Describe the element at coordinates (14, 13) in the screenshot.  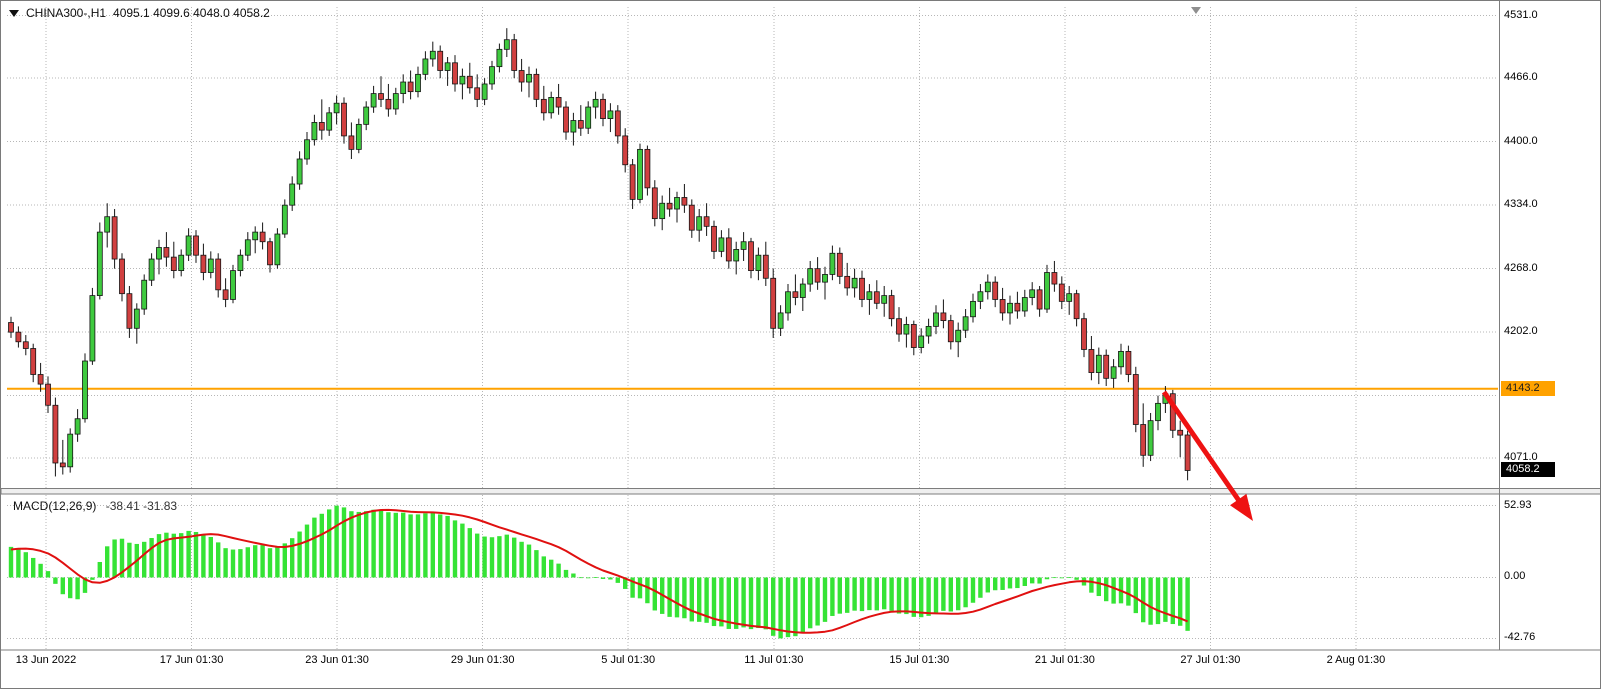
I see `chart-menu-triangle-icon` at that location.